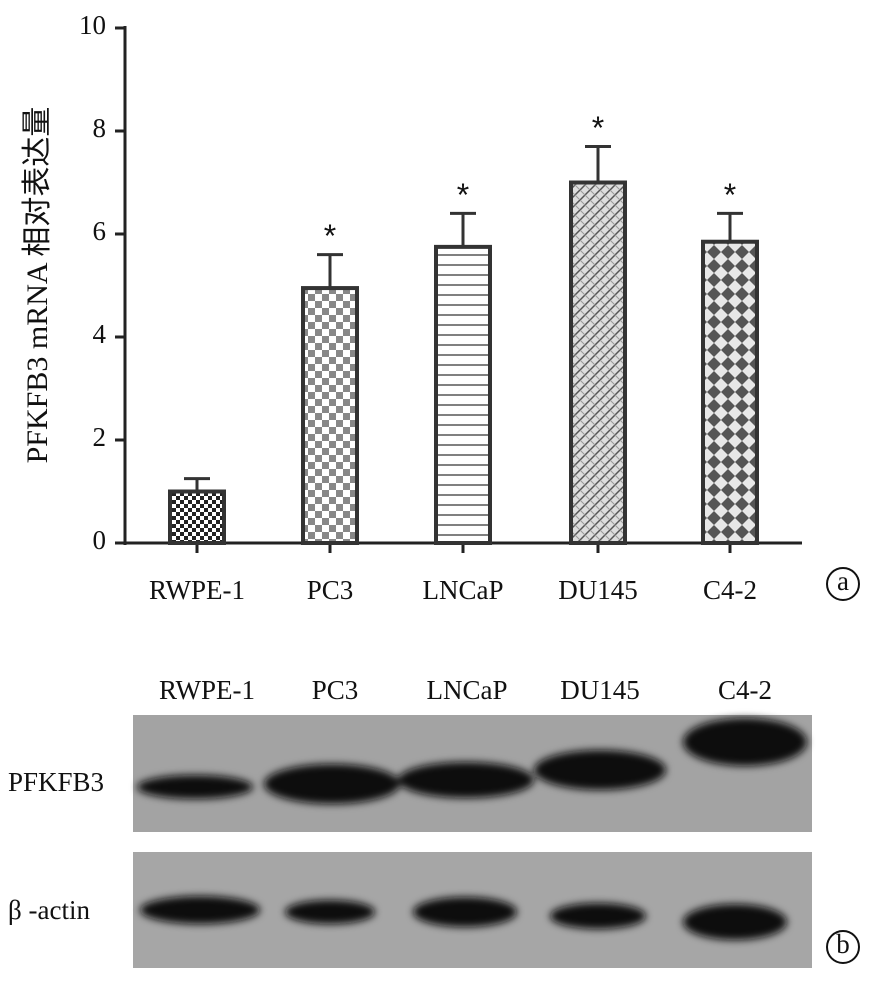 This screenshot has width=876, height=985. I want to click on y-axis-label: PFKFB3 mRNA 相对表达量, so click(37, 285).